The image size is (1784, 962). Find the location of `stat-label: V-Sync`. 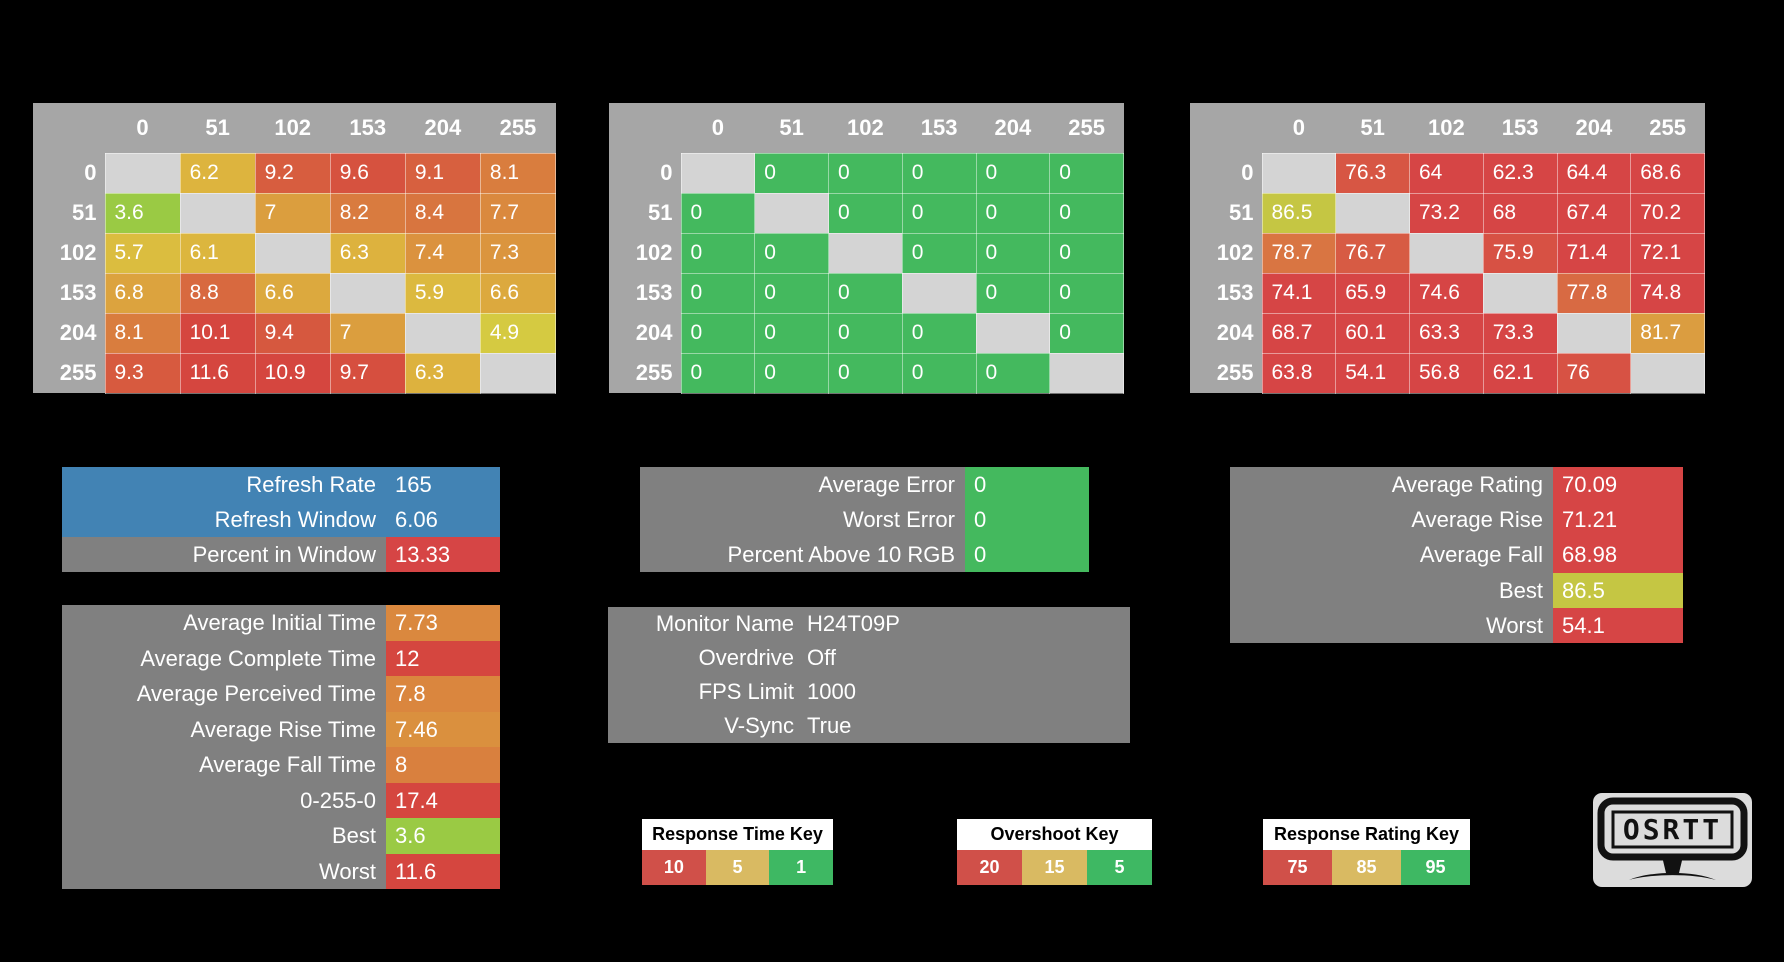

stat-label: V-Sync is located at coordinates (701, 726).